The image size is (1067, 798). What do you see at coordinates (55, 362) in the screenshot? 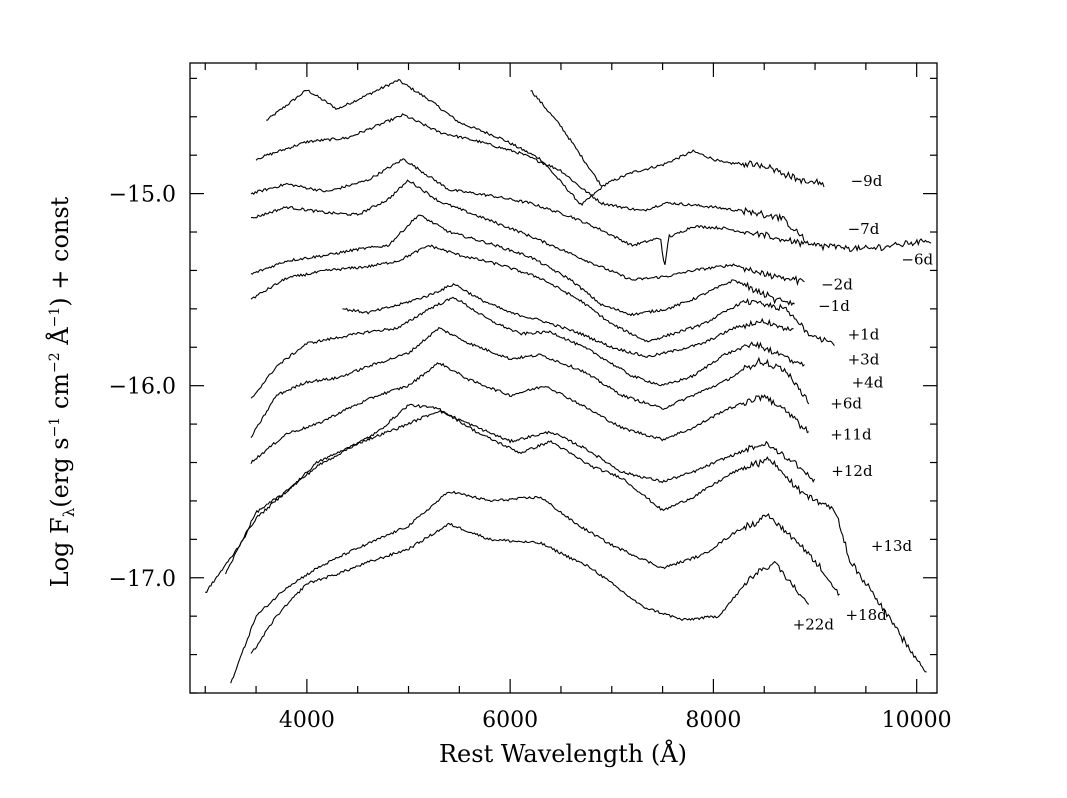
I see `y-title-sup2: −2` at bounding box center [55, 362].